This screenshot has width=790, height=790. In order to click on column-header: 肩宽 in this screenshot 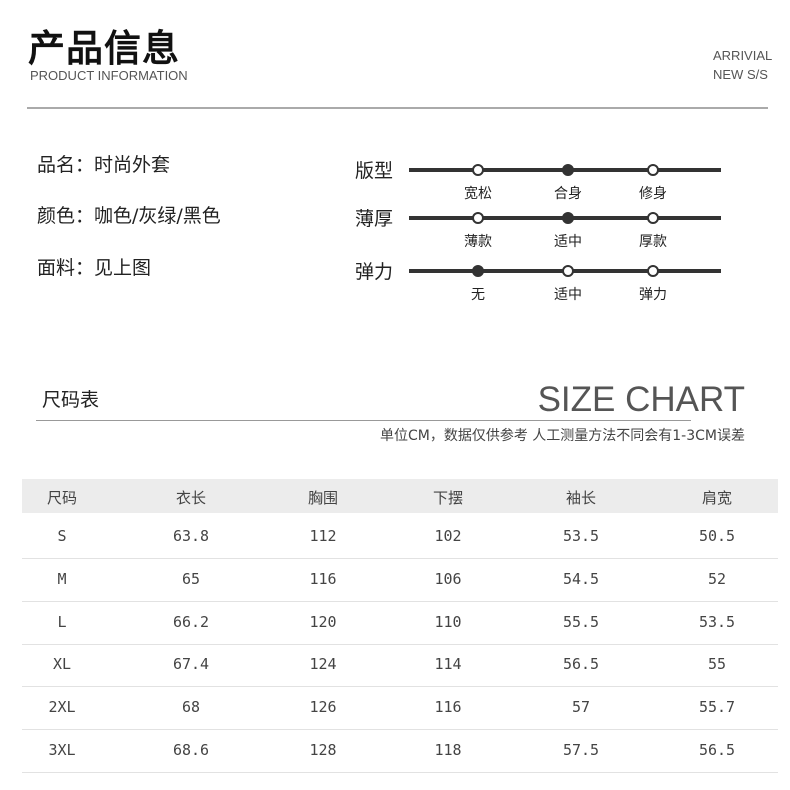, I will do `click(717, 498)`.